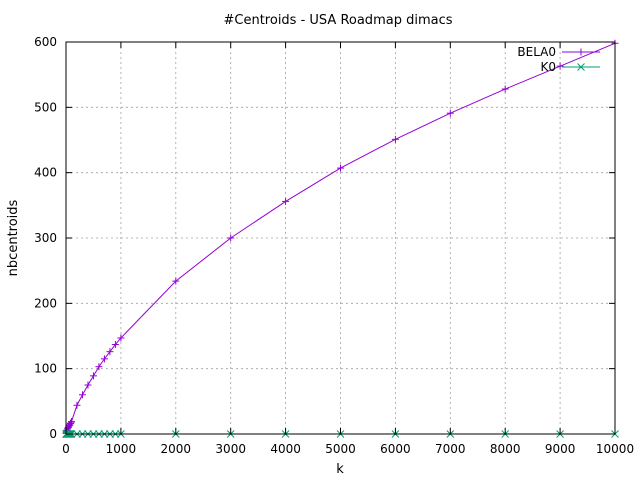  What do you see at coordinates (53, 434) in the screenshot?
I see `y-tick-label: 0` at bounding box center [53, 434].